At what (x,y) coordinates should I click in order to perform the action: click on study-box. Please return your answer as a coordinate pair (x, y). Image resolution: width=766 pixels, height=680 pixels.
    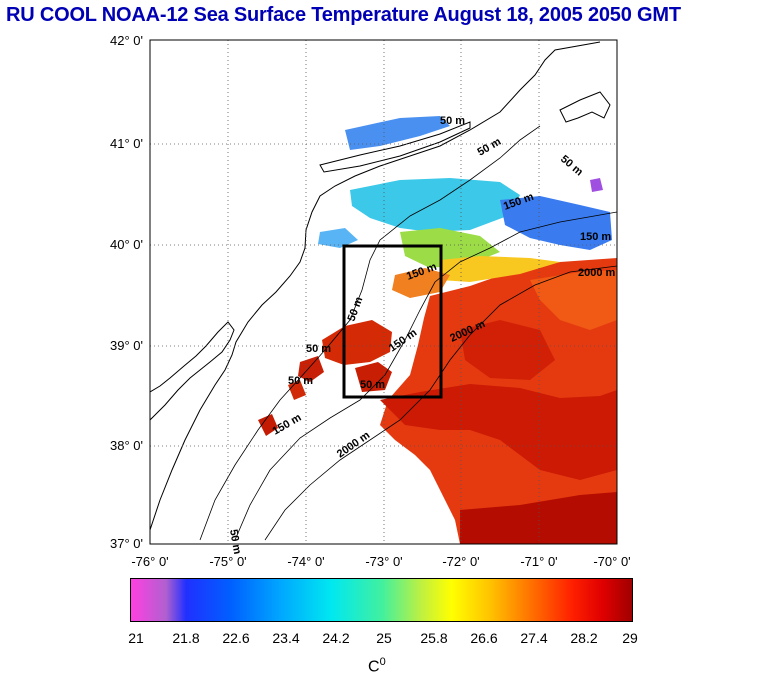
    Looking at the image, I should click on (392, 321).